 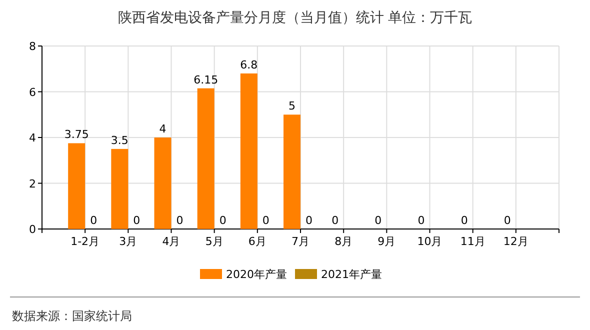 I want to click on x-tick-label: 11月, so click(x=473, y=241).